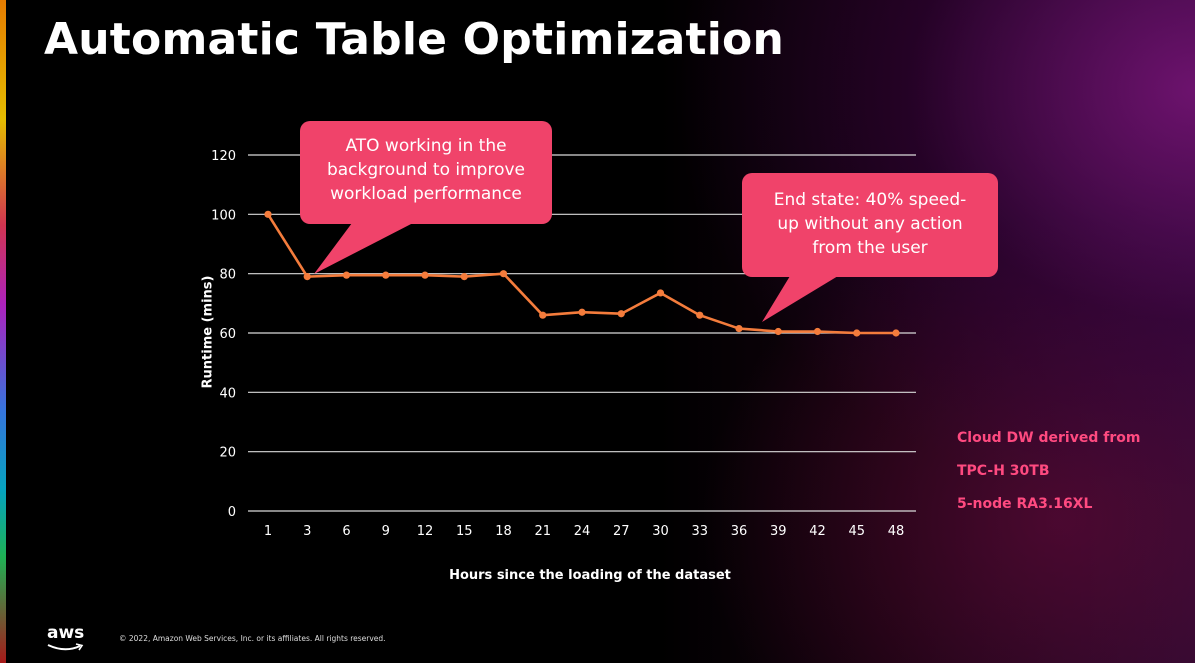 This screenshot has width=1195, height=663. Describe the element at coordinates (363, 248) in the screenshot. I see `callout-1-pointer` at that location.